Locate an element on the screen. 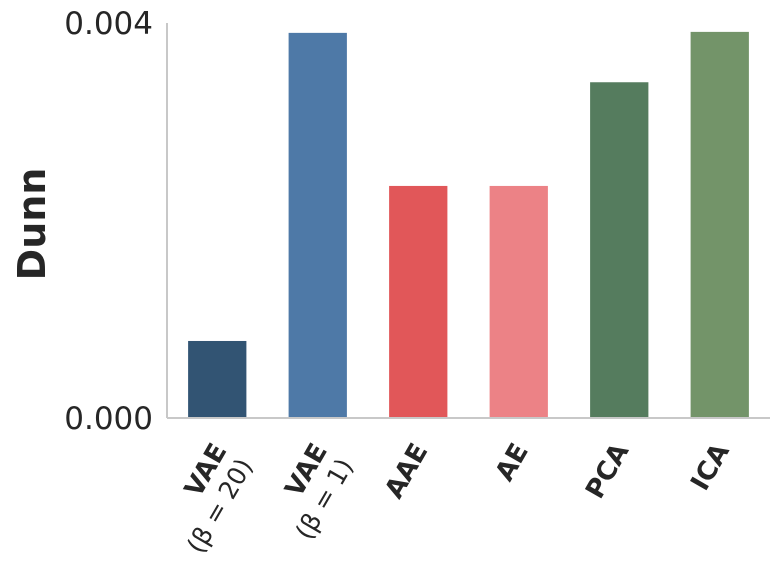 The image size is (780, 580). x-tick-label: PCA is located at coordinates (607, 471).